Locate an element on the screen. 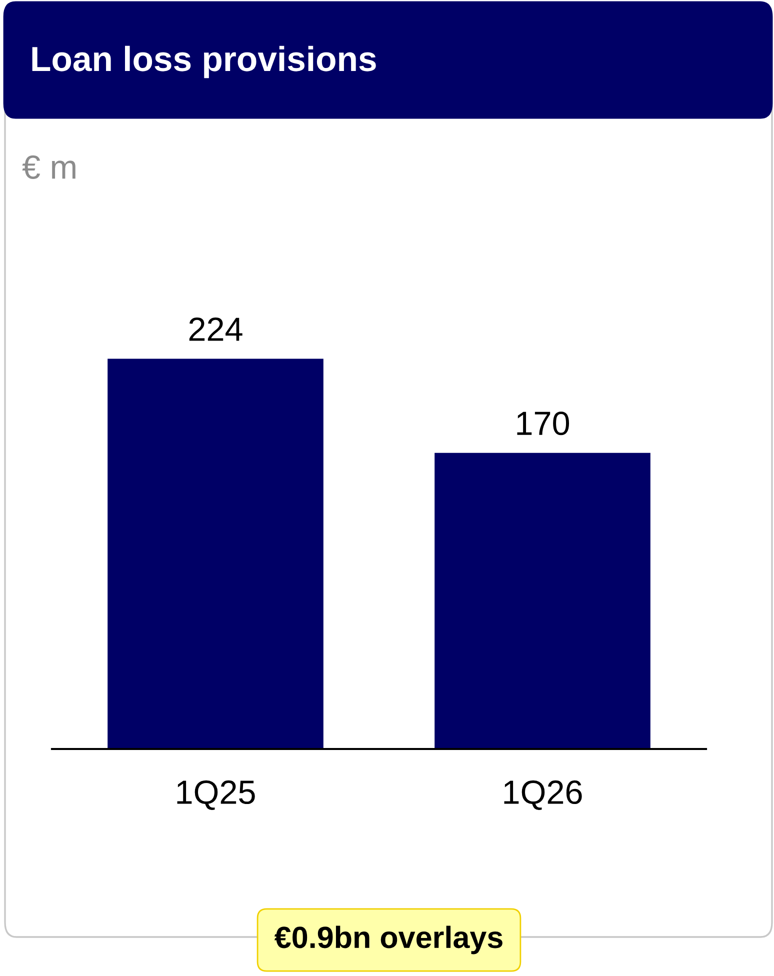 Image resolution: width=774 pixels, height=976 pixels. data-label: 224 is located at coordinates (215, 329).